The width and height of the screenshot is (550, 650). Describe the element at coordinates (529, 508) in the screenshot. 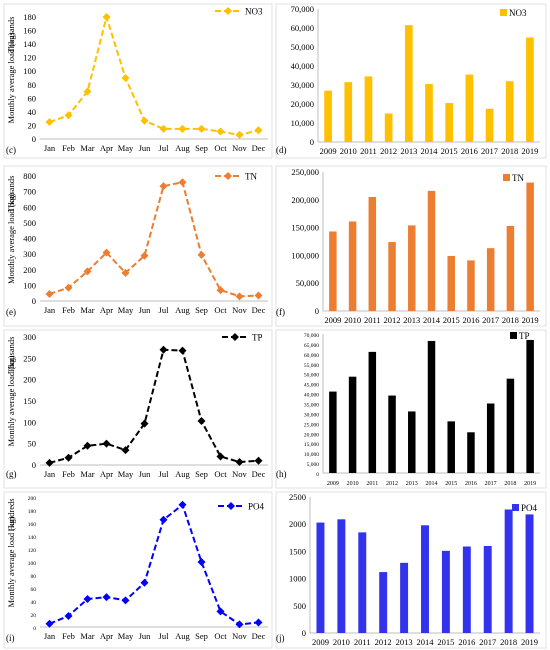

I see `legend-label: PO4` at that location.